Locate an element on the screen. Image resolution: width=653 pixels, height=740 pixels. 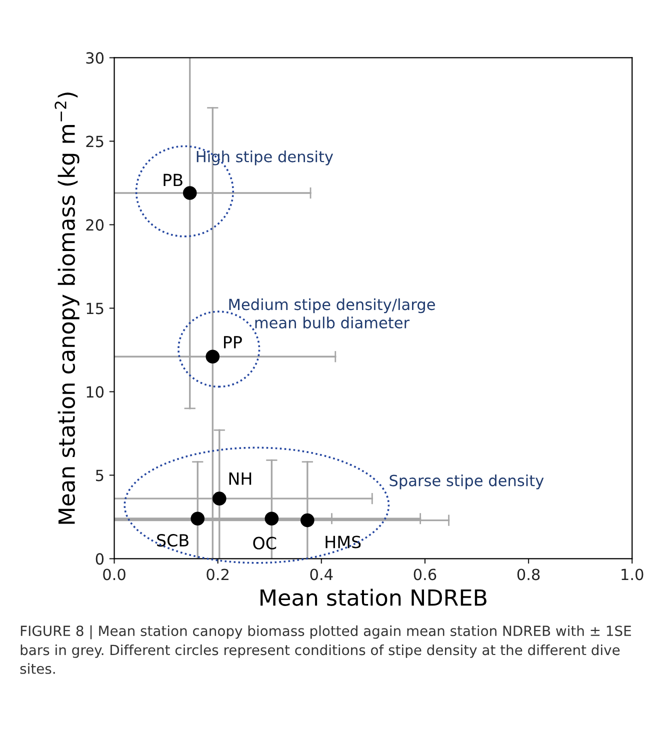
y-tick-label: 5 is located at coordinates (100, 476).